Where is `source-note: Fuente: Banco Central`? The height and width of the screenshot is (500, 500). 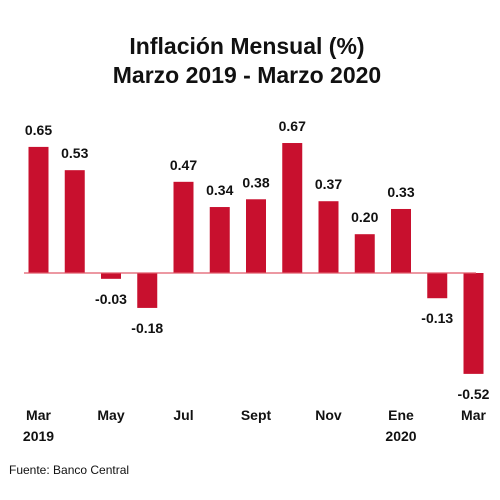 source-note: Fuente: Banco Central is located at coordinates (69, 470).